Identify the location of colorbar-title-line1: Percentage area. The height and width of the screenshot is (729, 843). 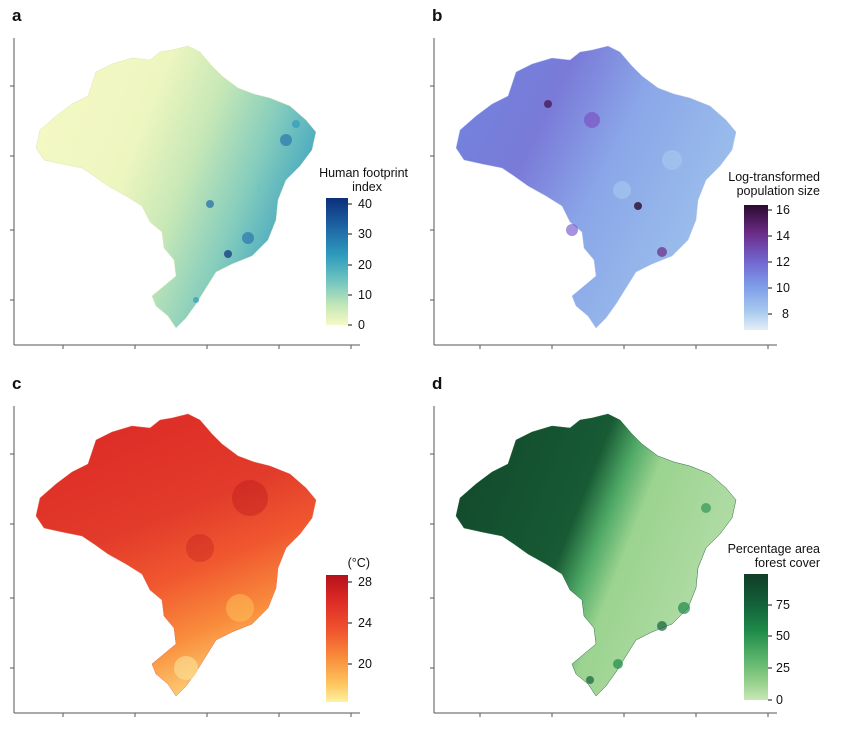
(773, 549).